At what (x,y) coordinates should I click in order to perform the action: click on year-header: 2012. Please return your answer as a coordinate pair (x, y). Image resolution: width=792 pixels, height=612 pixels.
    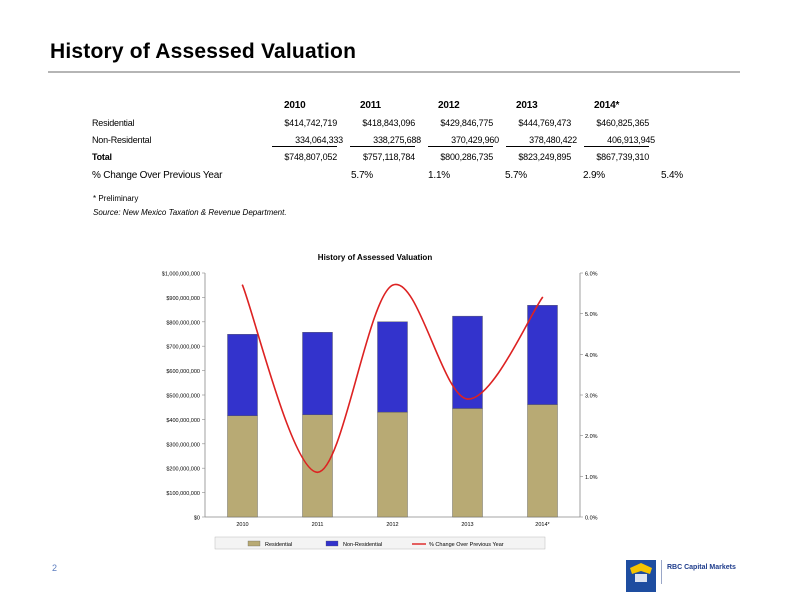
    Looking at the image, I should click on (449, 105).